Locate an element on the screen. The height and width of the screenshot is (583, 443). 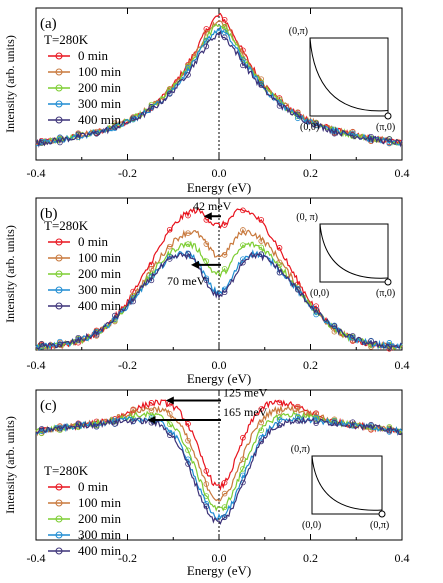
inset-label-top: (0, π) is located at coordinates (307, 217).